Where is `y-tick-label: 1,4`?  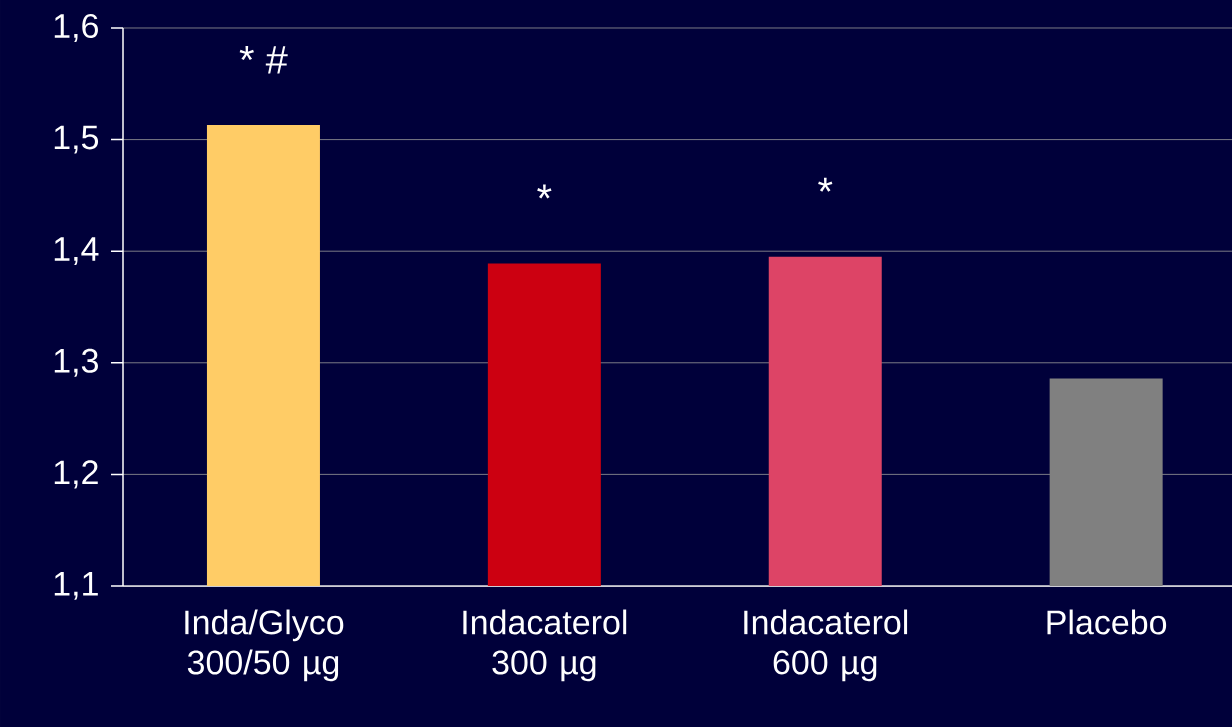 y-tick-label: 1,4 is located at coordinates (76, 251).